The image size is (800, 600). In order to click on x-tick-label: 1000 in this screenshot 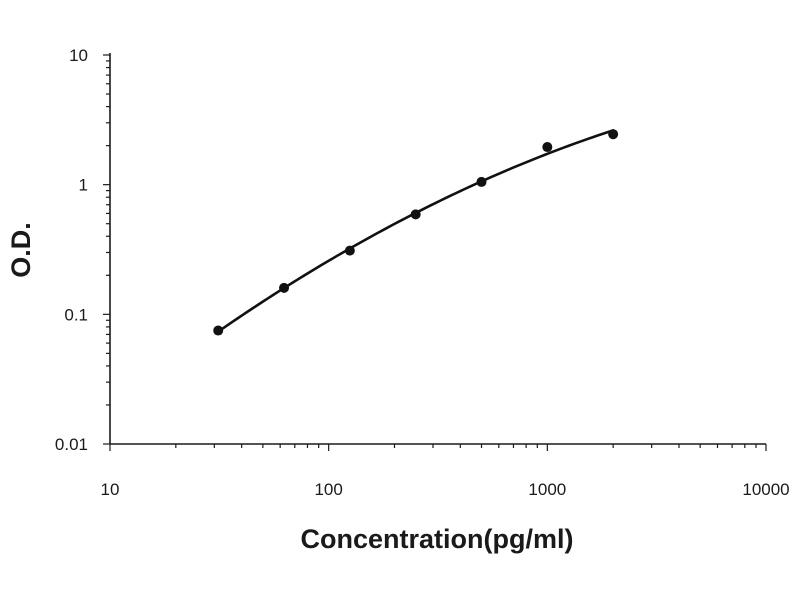, I will do `click(547, 489)`.